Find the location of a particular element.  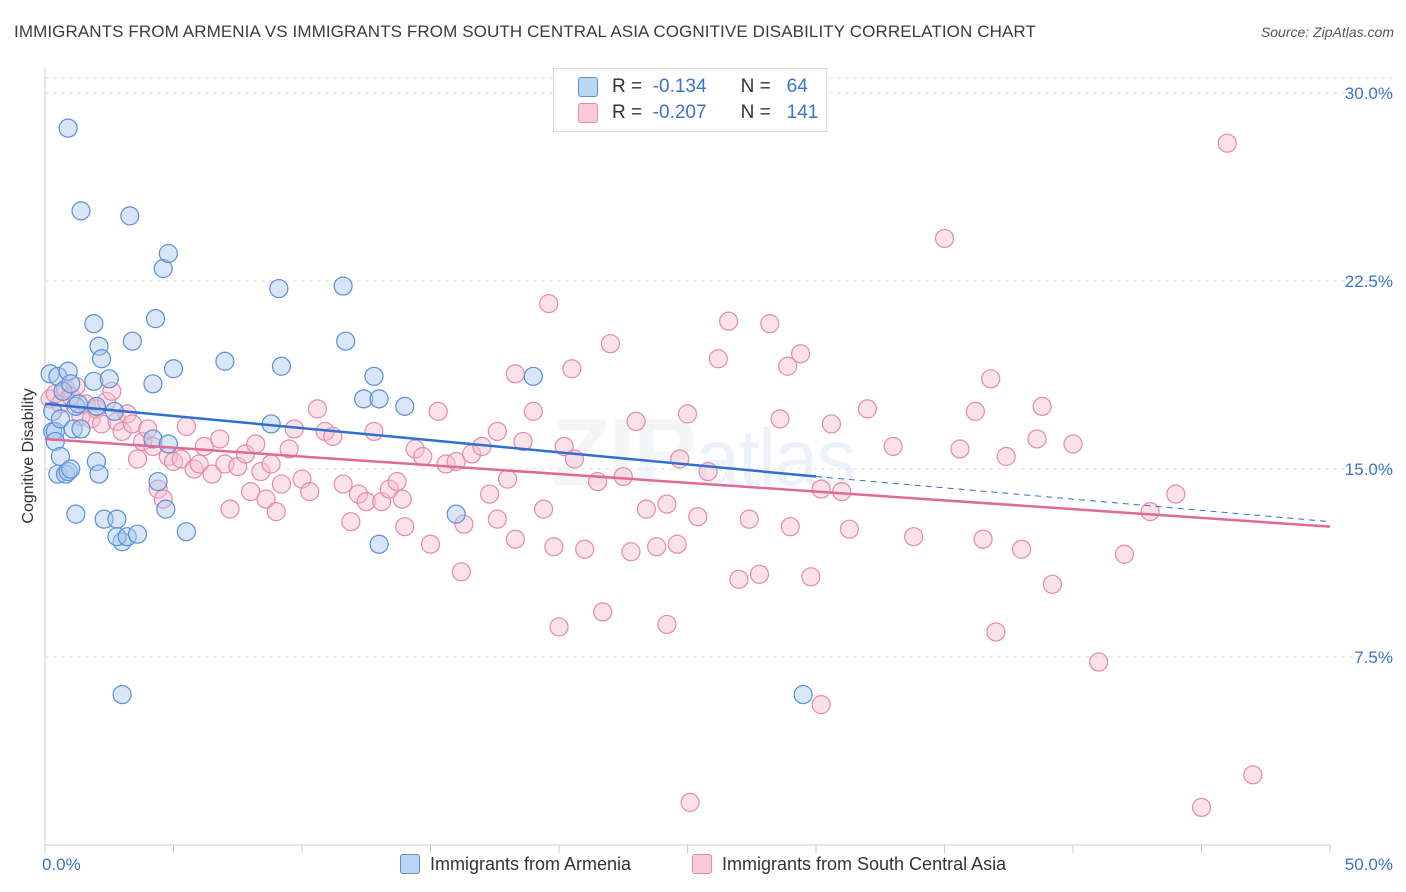

armenia-trendline is located at coordinates (430, 440).